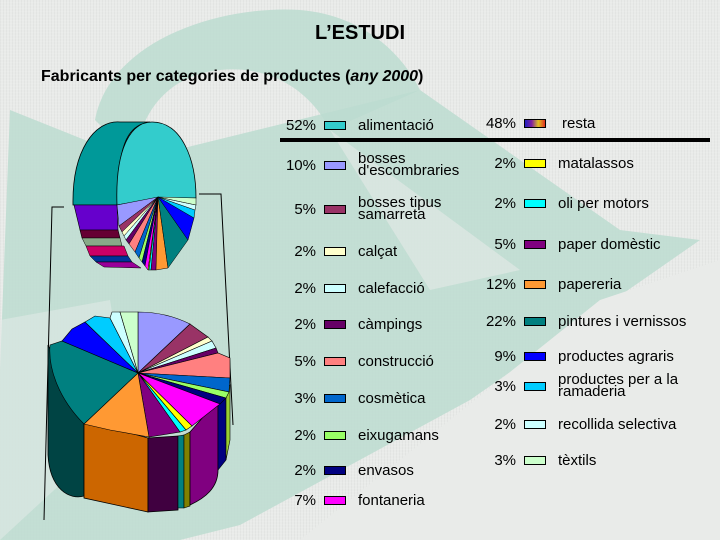 The height and width of the screenshot is (540, 720). I want to click on legend-item: 2% calefacció, so click(359, 288).